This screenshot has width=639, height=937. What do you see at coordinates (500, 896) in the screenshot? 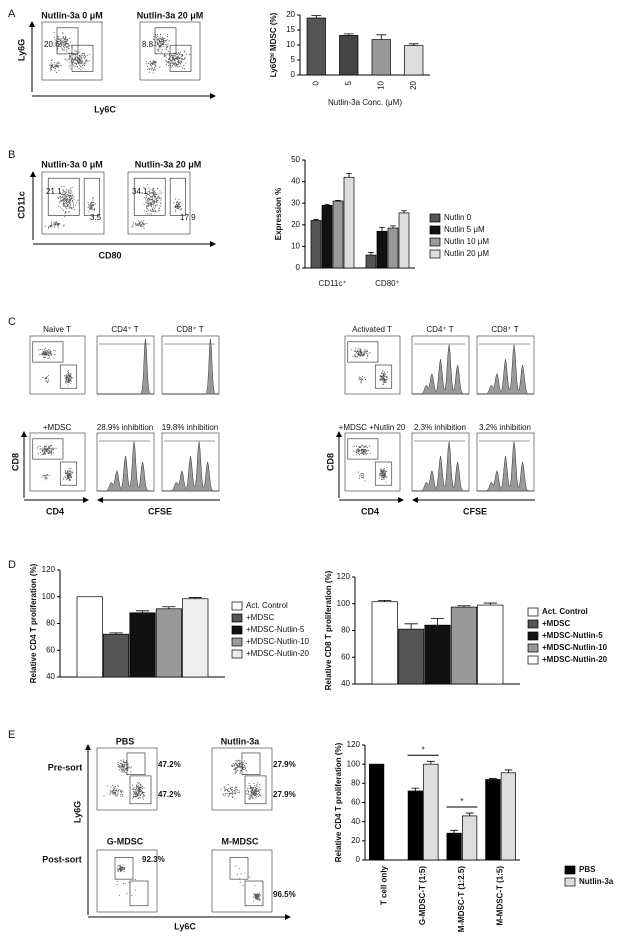
I see `x-tick-label: M-MDSC-T (1:5)` at bounding box center [500, 896].